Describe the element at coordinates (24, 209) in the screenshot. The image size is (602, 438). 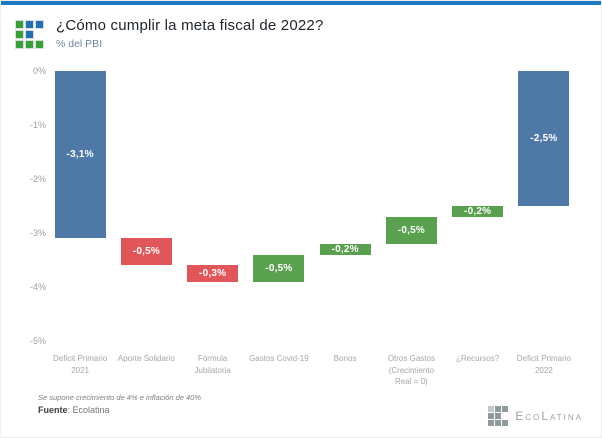
I see `y-axis: 0% -1% -2% -3% -4% -5%` at that location.